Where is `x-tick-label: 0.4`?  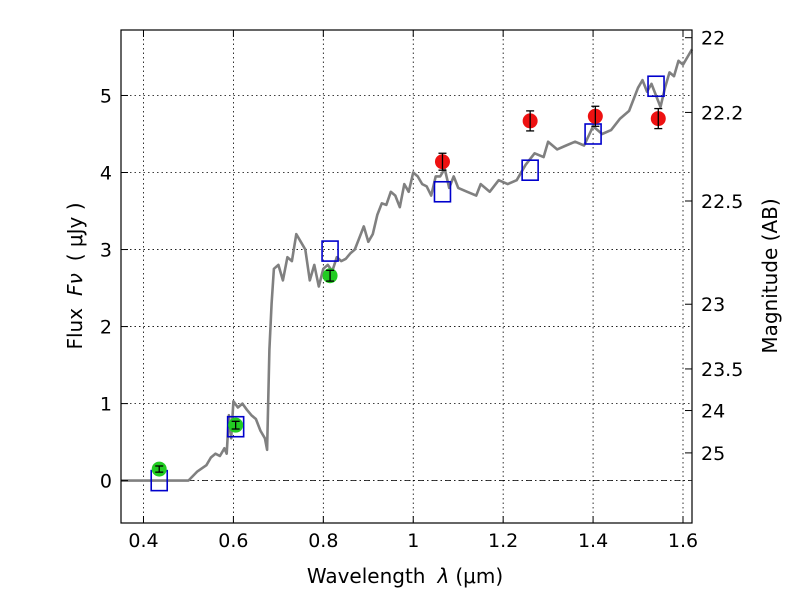 x-tick-label: 0.4 is located at coordinates (143, 541).